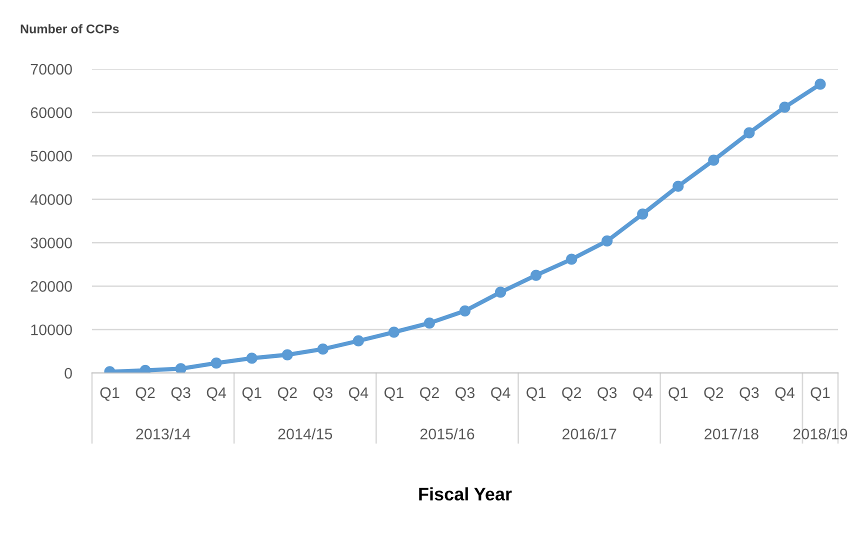  Describe the element at coordinates (447, 434) in the screenshot. I see `text: 2015/16` at that location.